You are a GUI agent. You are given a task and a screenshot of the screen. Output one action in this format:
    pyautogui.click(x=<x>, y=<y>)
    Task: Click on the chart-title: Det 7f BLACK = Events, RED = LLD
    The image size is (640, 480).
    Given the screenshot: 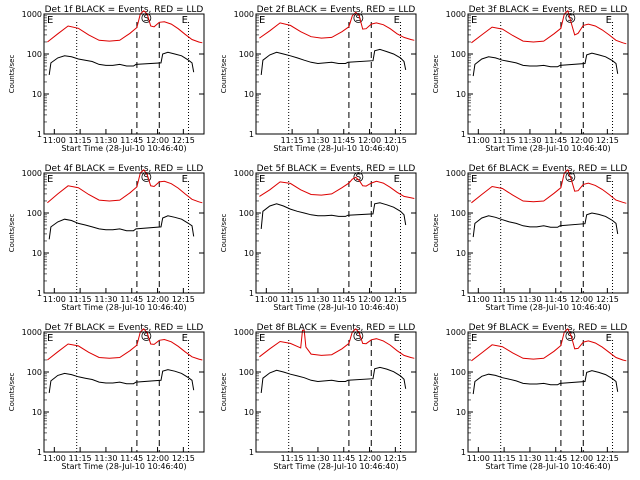 What is the action you would take?
    pyautogui.click(x=124, y=328)
    